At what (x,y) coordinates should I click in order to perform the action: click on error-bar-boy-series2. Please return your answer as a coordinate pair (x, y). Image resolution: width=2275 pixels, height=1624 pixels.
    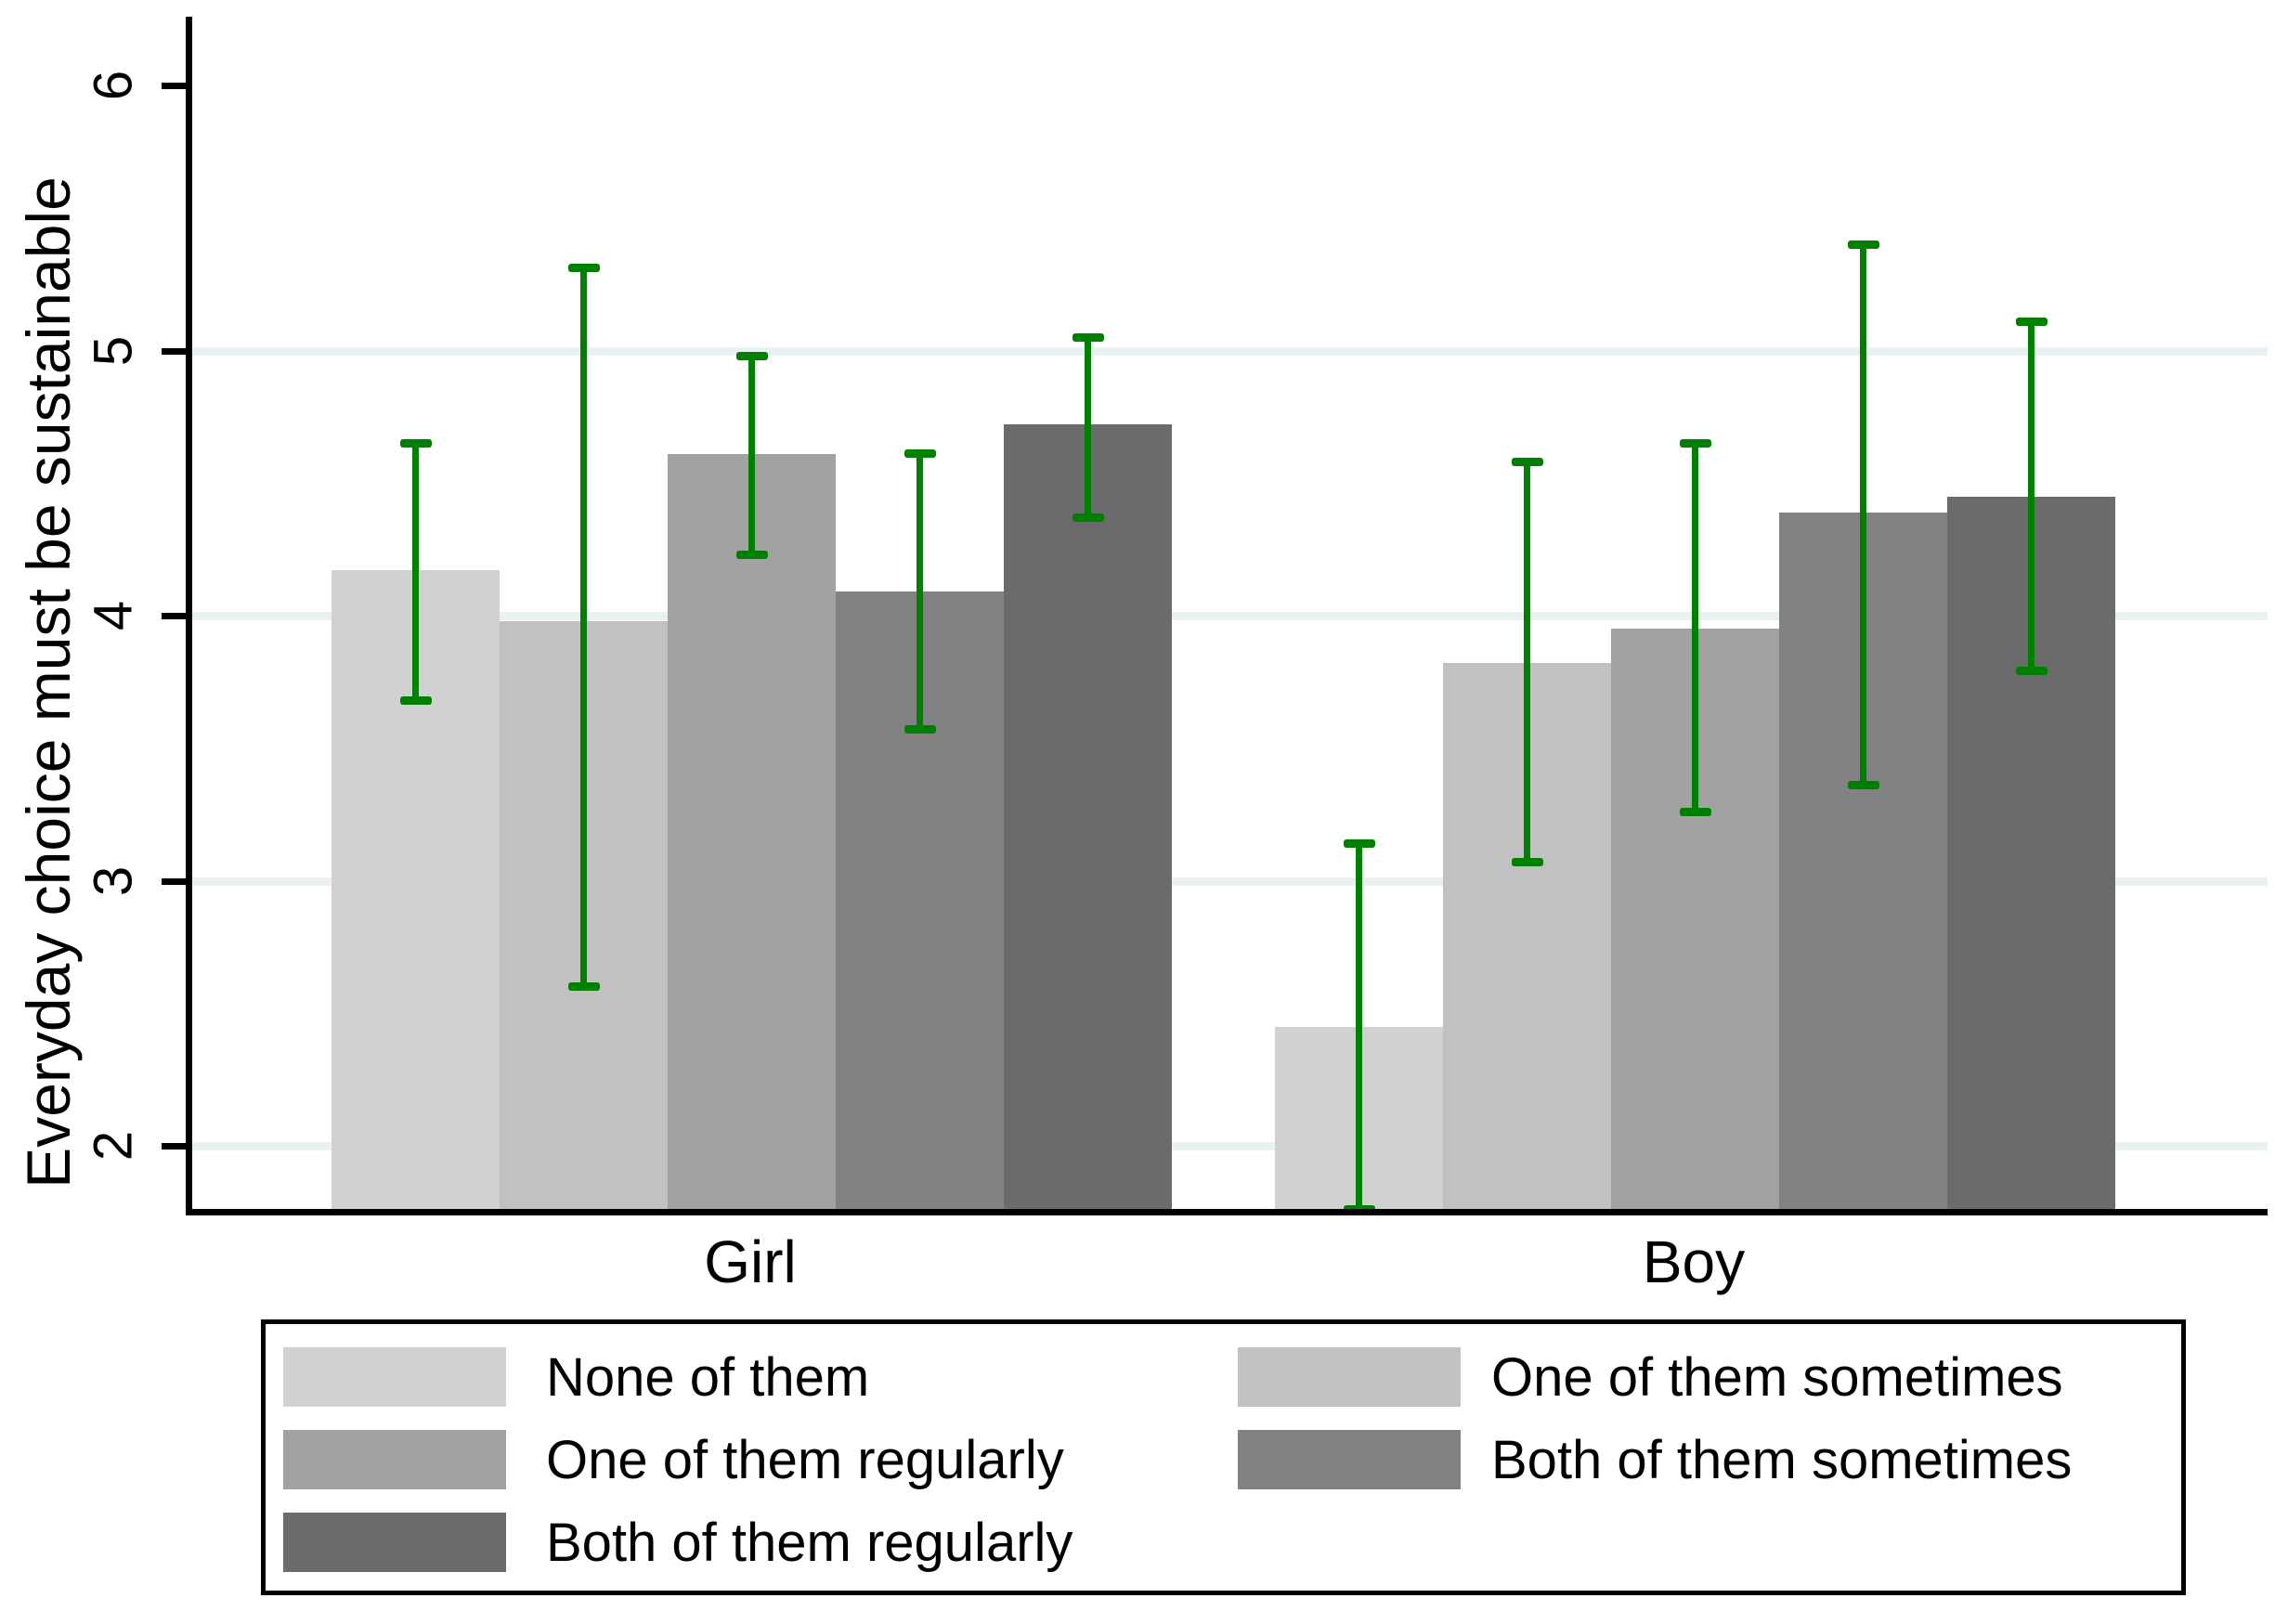
    Looking at the image, I should click on (1695, 627).